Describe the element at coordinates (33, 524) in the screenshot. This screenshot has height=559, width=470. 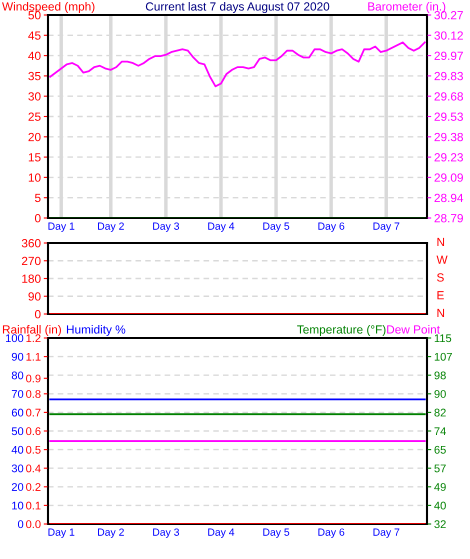
I see `y3-tick-label: 0.0` at that location.